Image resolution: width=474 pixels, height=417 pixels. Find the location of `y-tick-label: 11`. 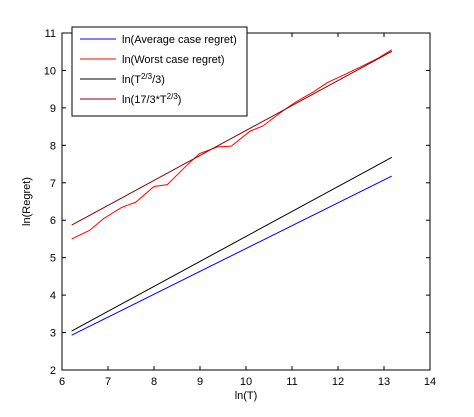

y-tick-label: 11 is located at coordinates (50, 34).